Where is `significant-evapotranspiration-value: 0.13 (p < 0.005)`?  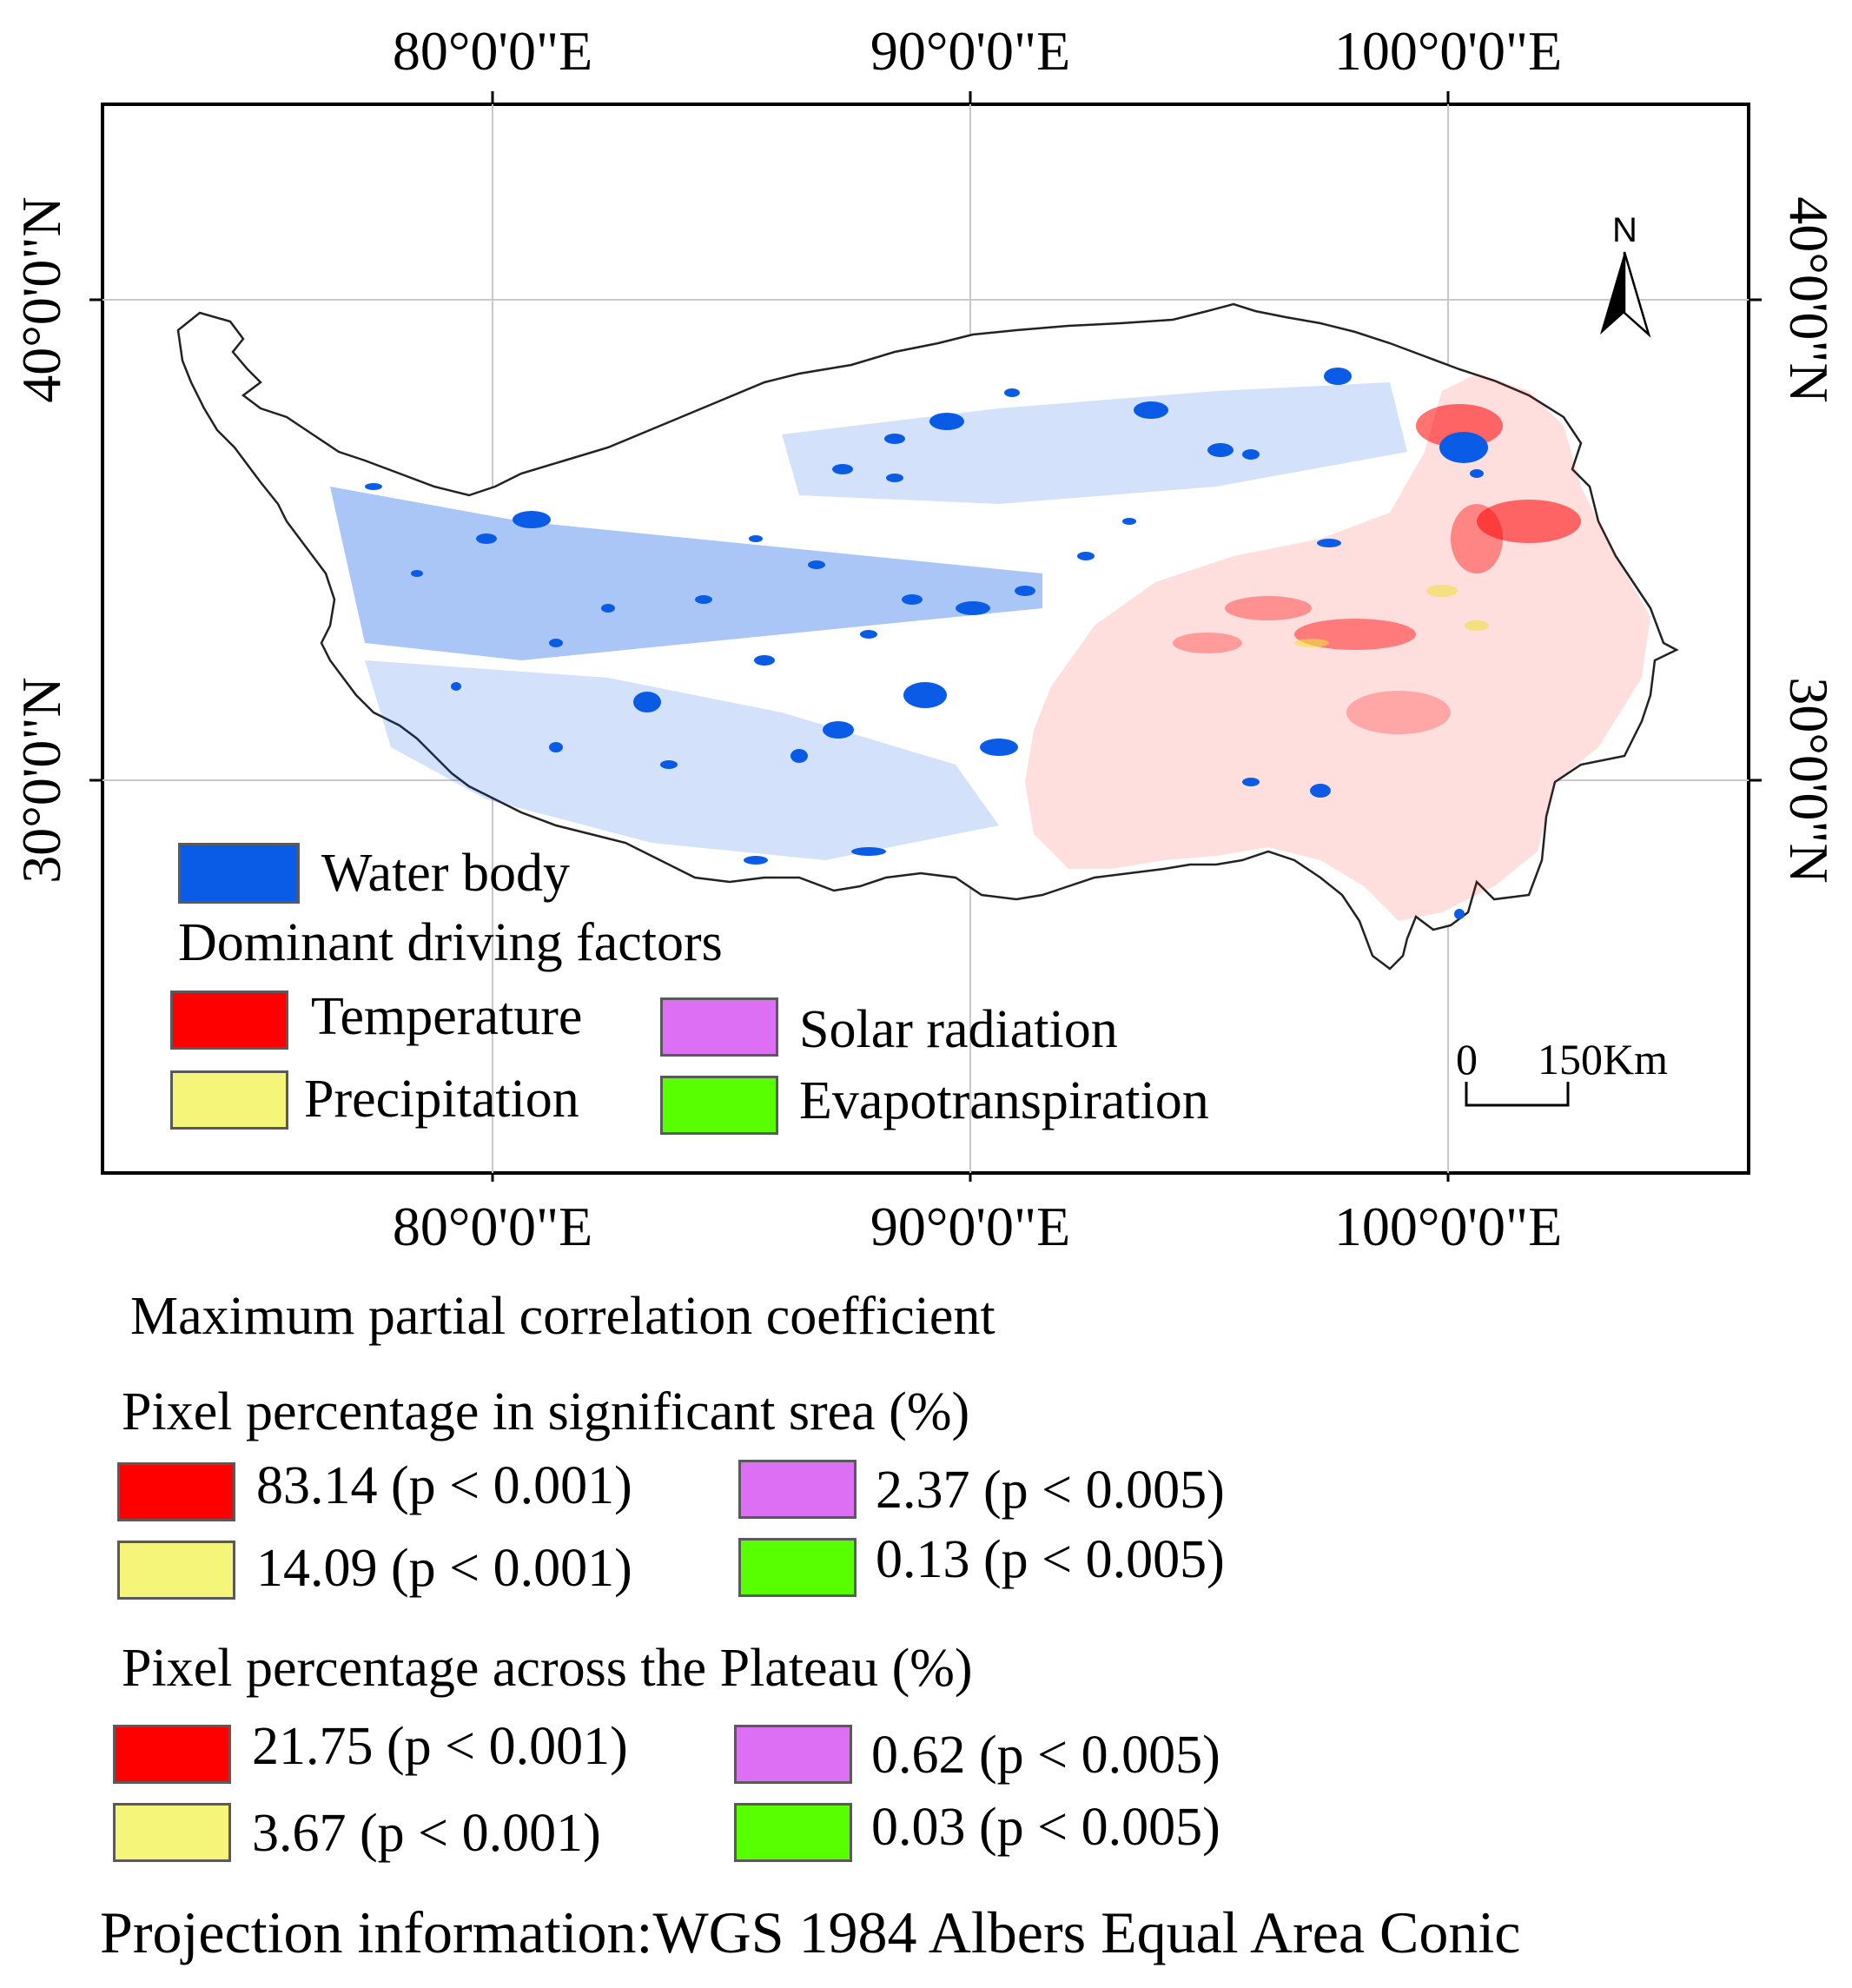 significant-evapotranspiration-value: 0.13 (p < 0.005) is located at coordinates (1050, 1559).